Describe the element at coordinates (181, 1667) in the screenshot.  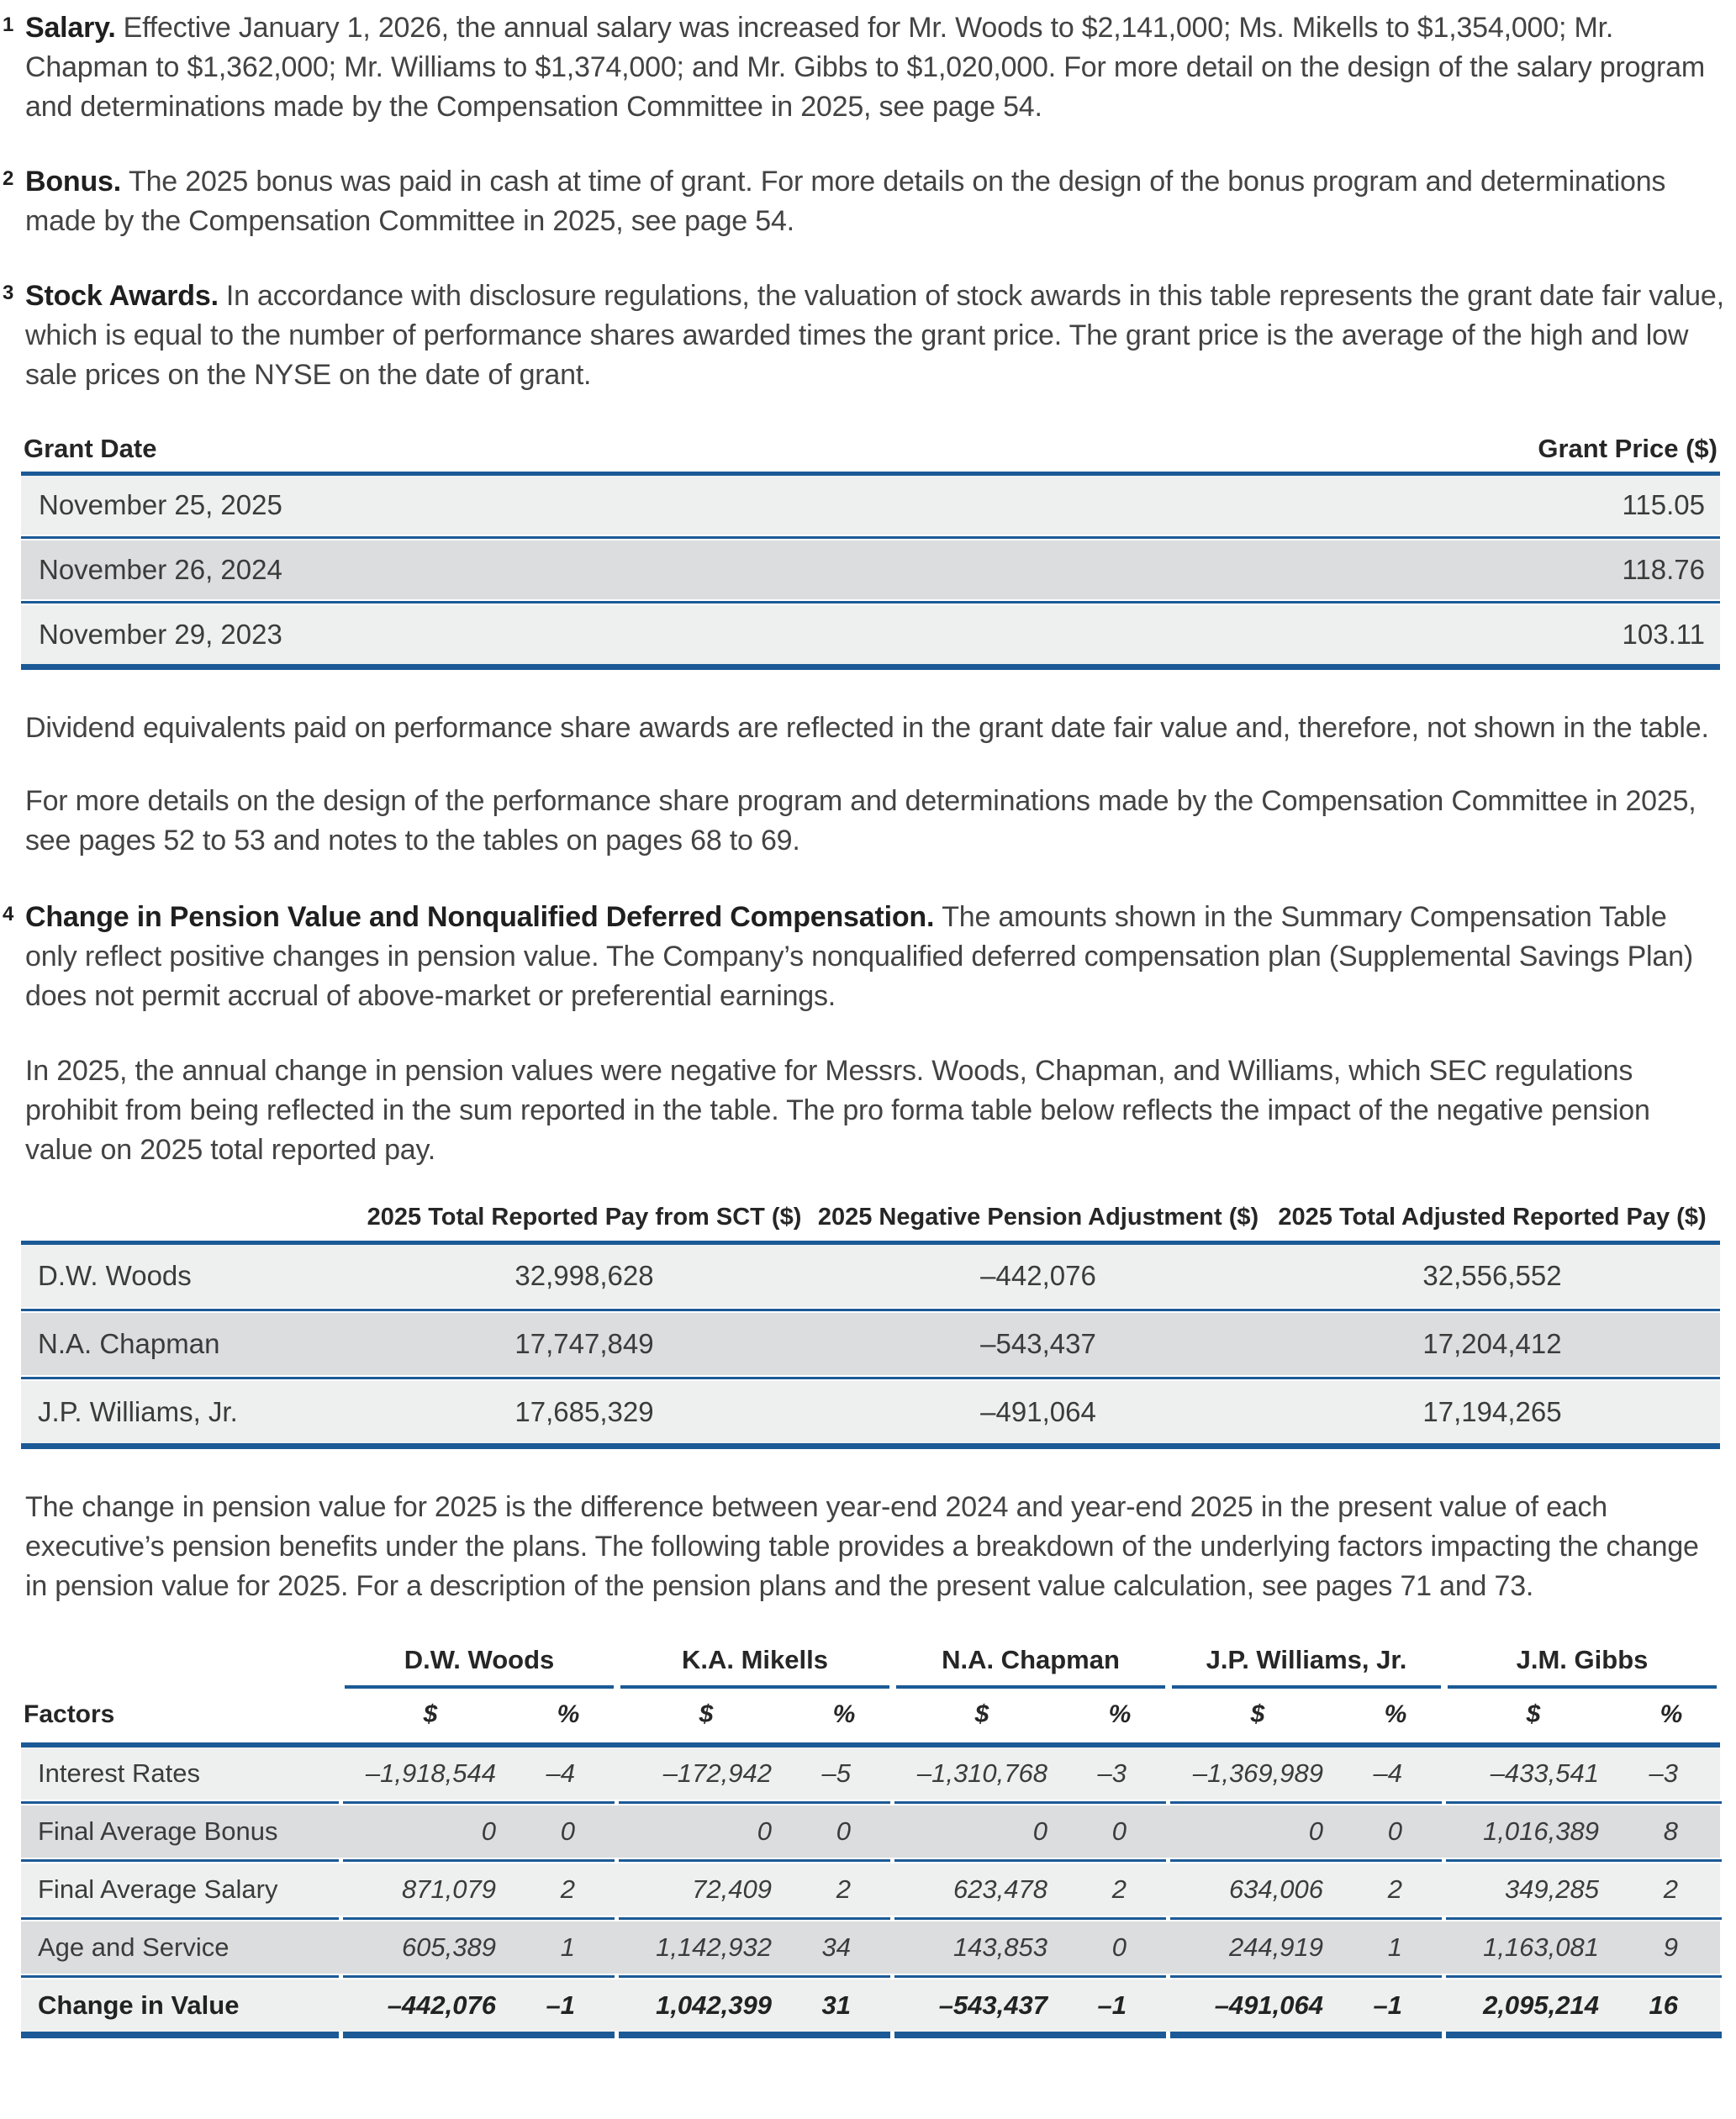
I see `header-spacer` at that location.